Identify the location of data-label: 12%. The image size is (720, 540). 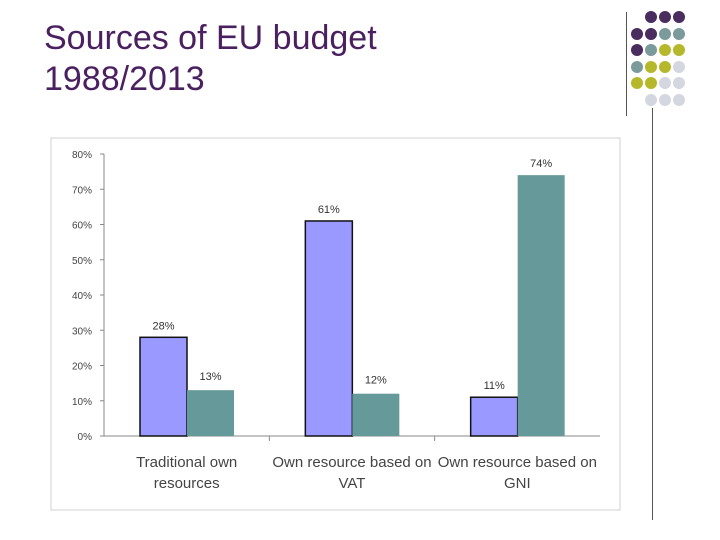
(376, 381).